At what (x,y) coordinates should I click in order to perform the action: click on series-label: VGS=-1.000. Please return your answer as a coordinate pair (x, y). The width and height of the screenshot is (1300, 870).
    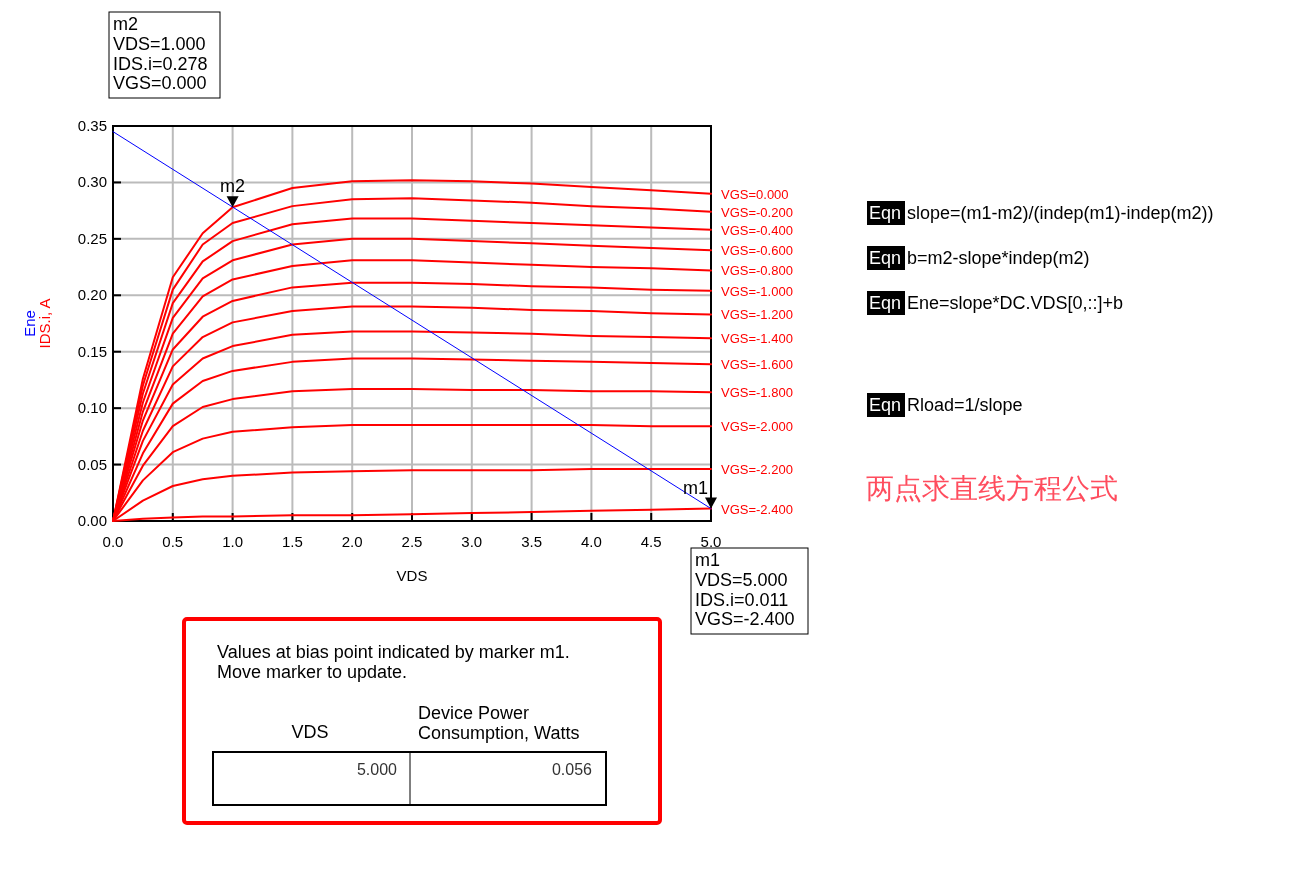
    Looking at the image, I should click on (757, 291).